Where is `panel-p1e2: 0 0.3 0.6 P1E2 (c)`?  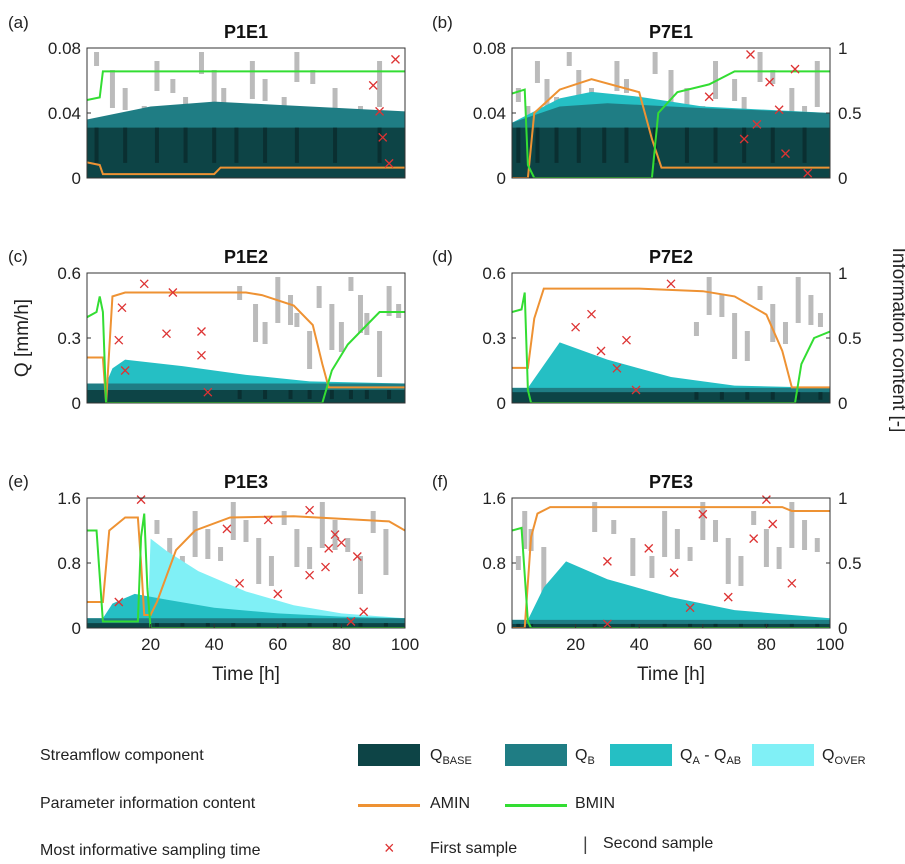
panel-p1e2: 0 0.3 0.6 P1E2 (c) is located at coordinates (207, 330).